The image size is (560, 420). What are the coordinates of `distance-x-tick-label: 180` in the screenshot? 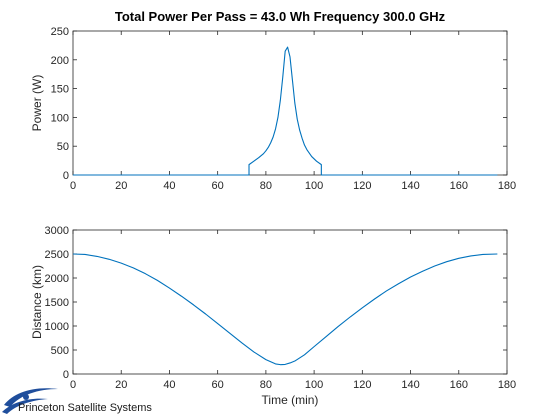 It's located at (507, 385).